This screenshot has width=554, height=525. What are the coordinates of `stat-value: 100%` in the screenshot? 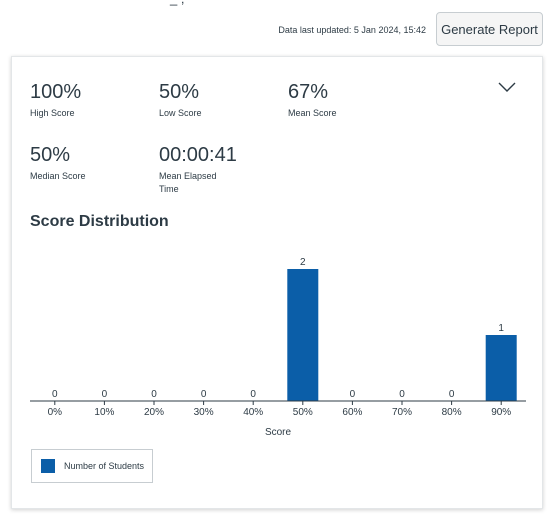 It's located at (56, 92).